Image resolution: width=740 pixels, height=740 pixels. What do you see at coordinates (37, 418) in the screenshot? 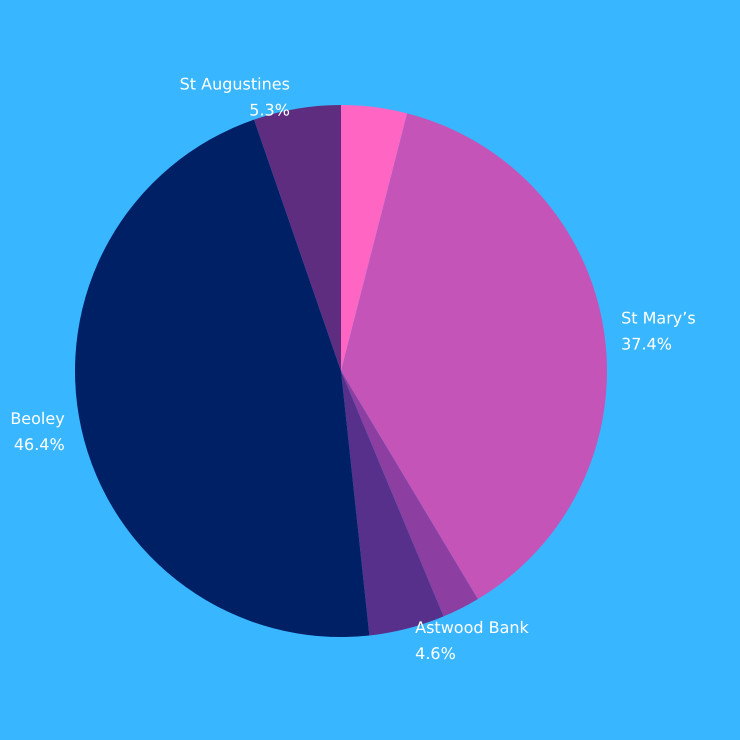
I see `slice-label: Beoley` at bounding box center [37, 418].